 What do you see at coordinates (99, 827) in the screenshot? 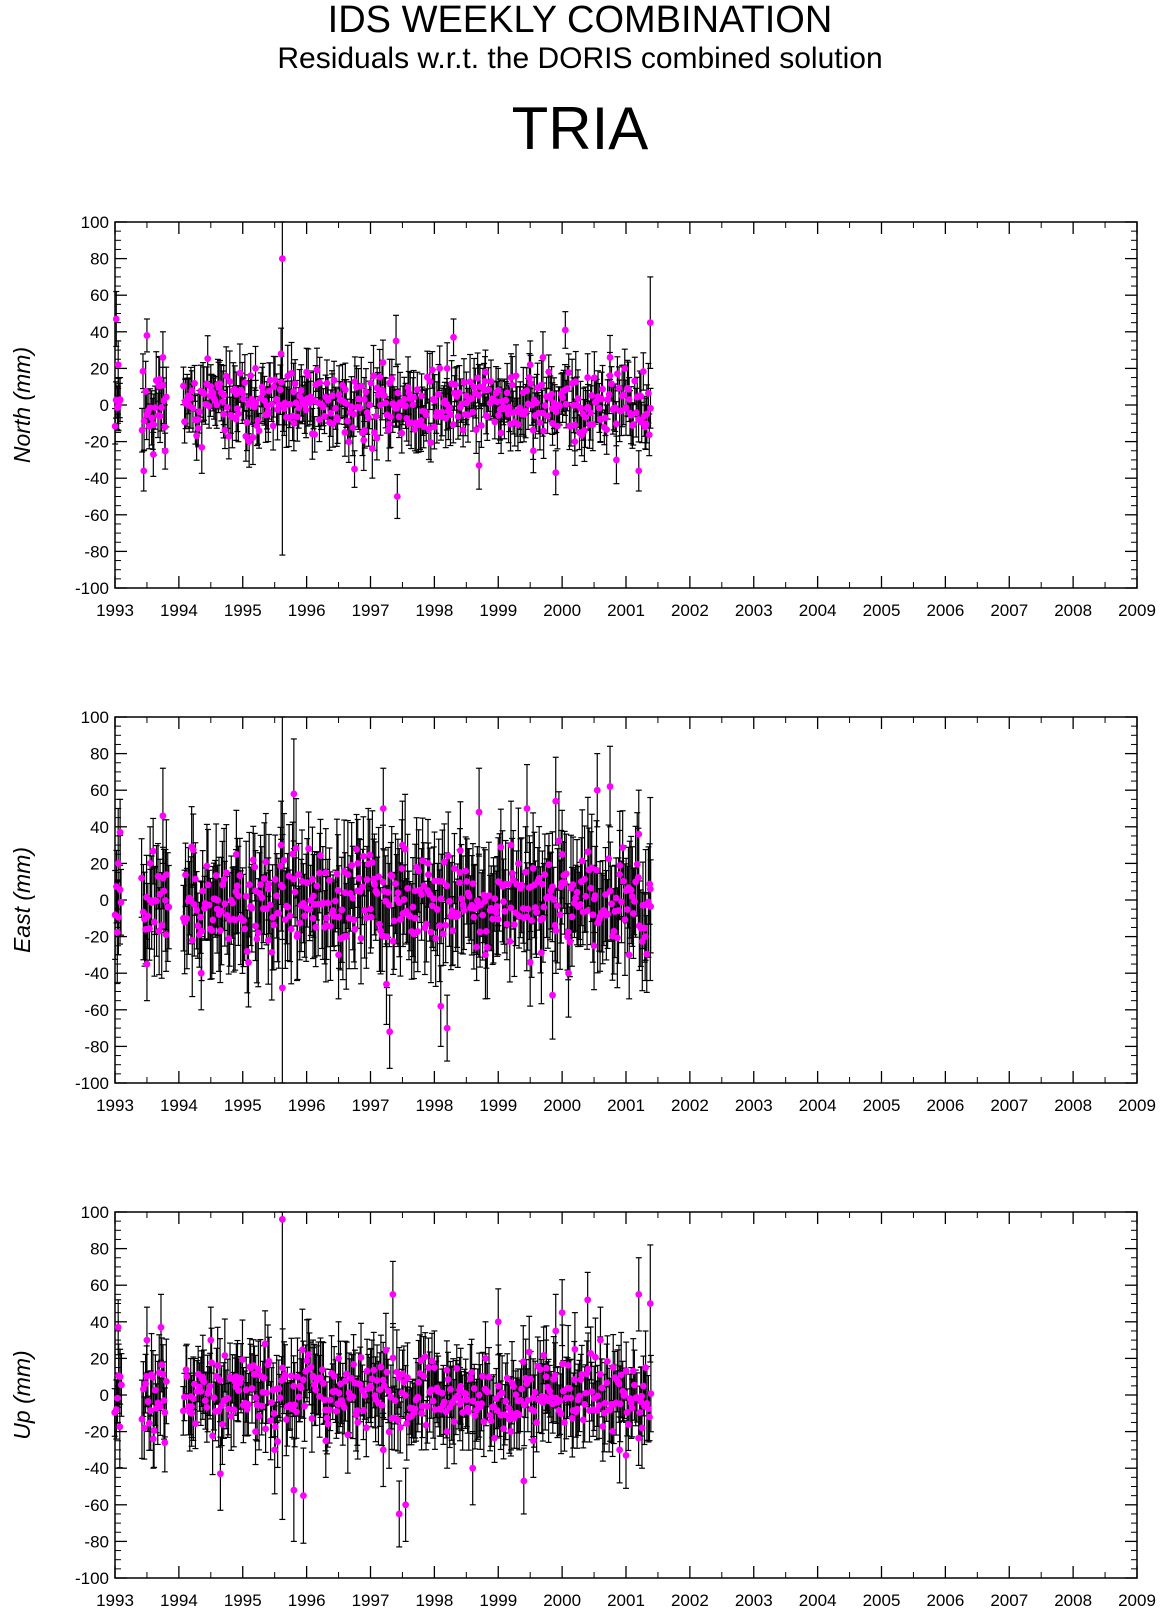
I see `y-tick-label: 40` at bounding box center [99, 827].